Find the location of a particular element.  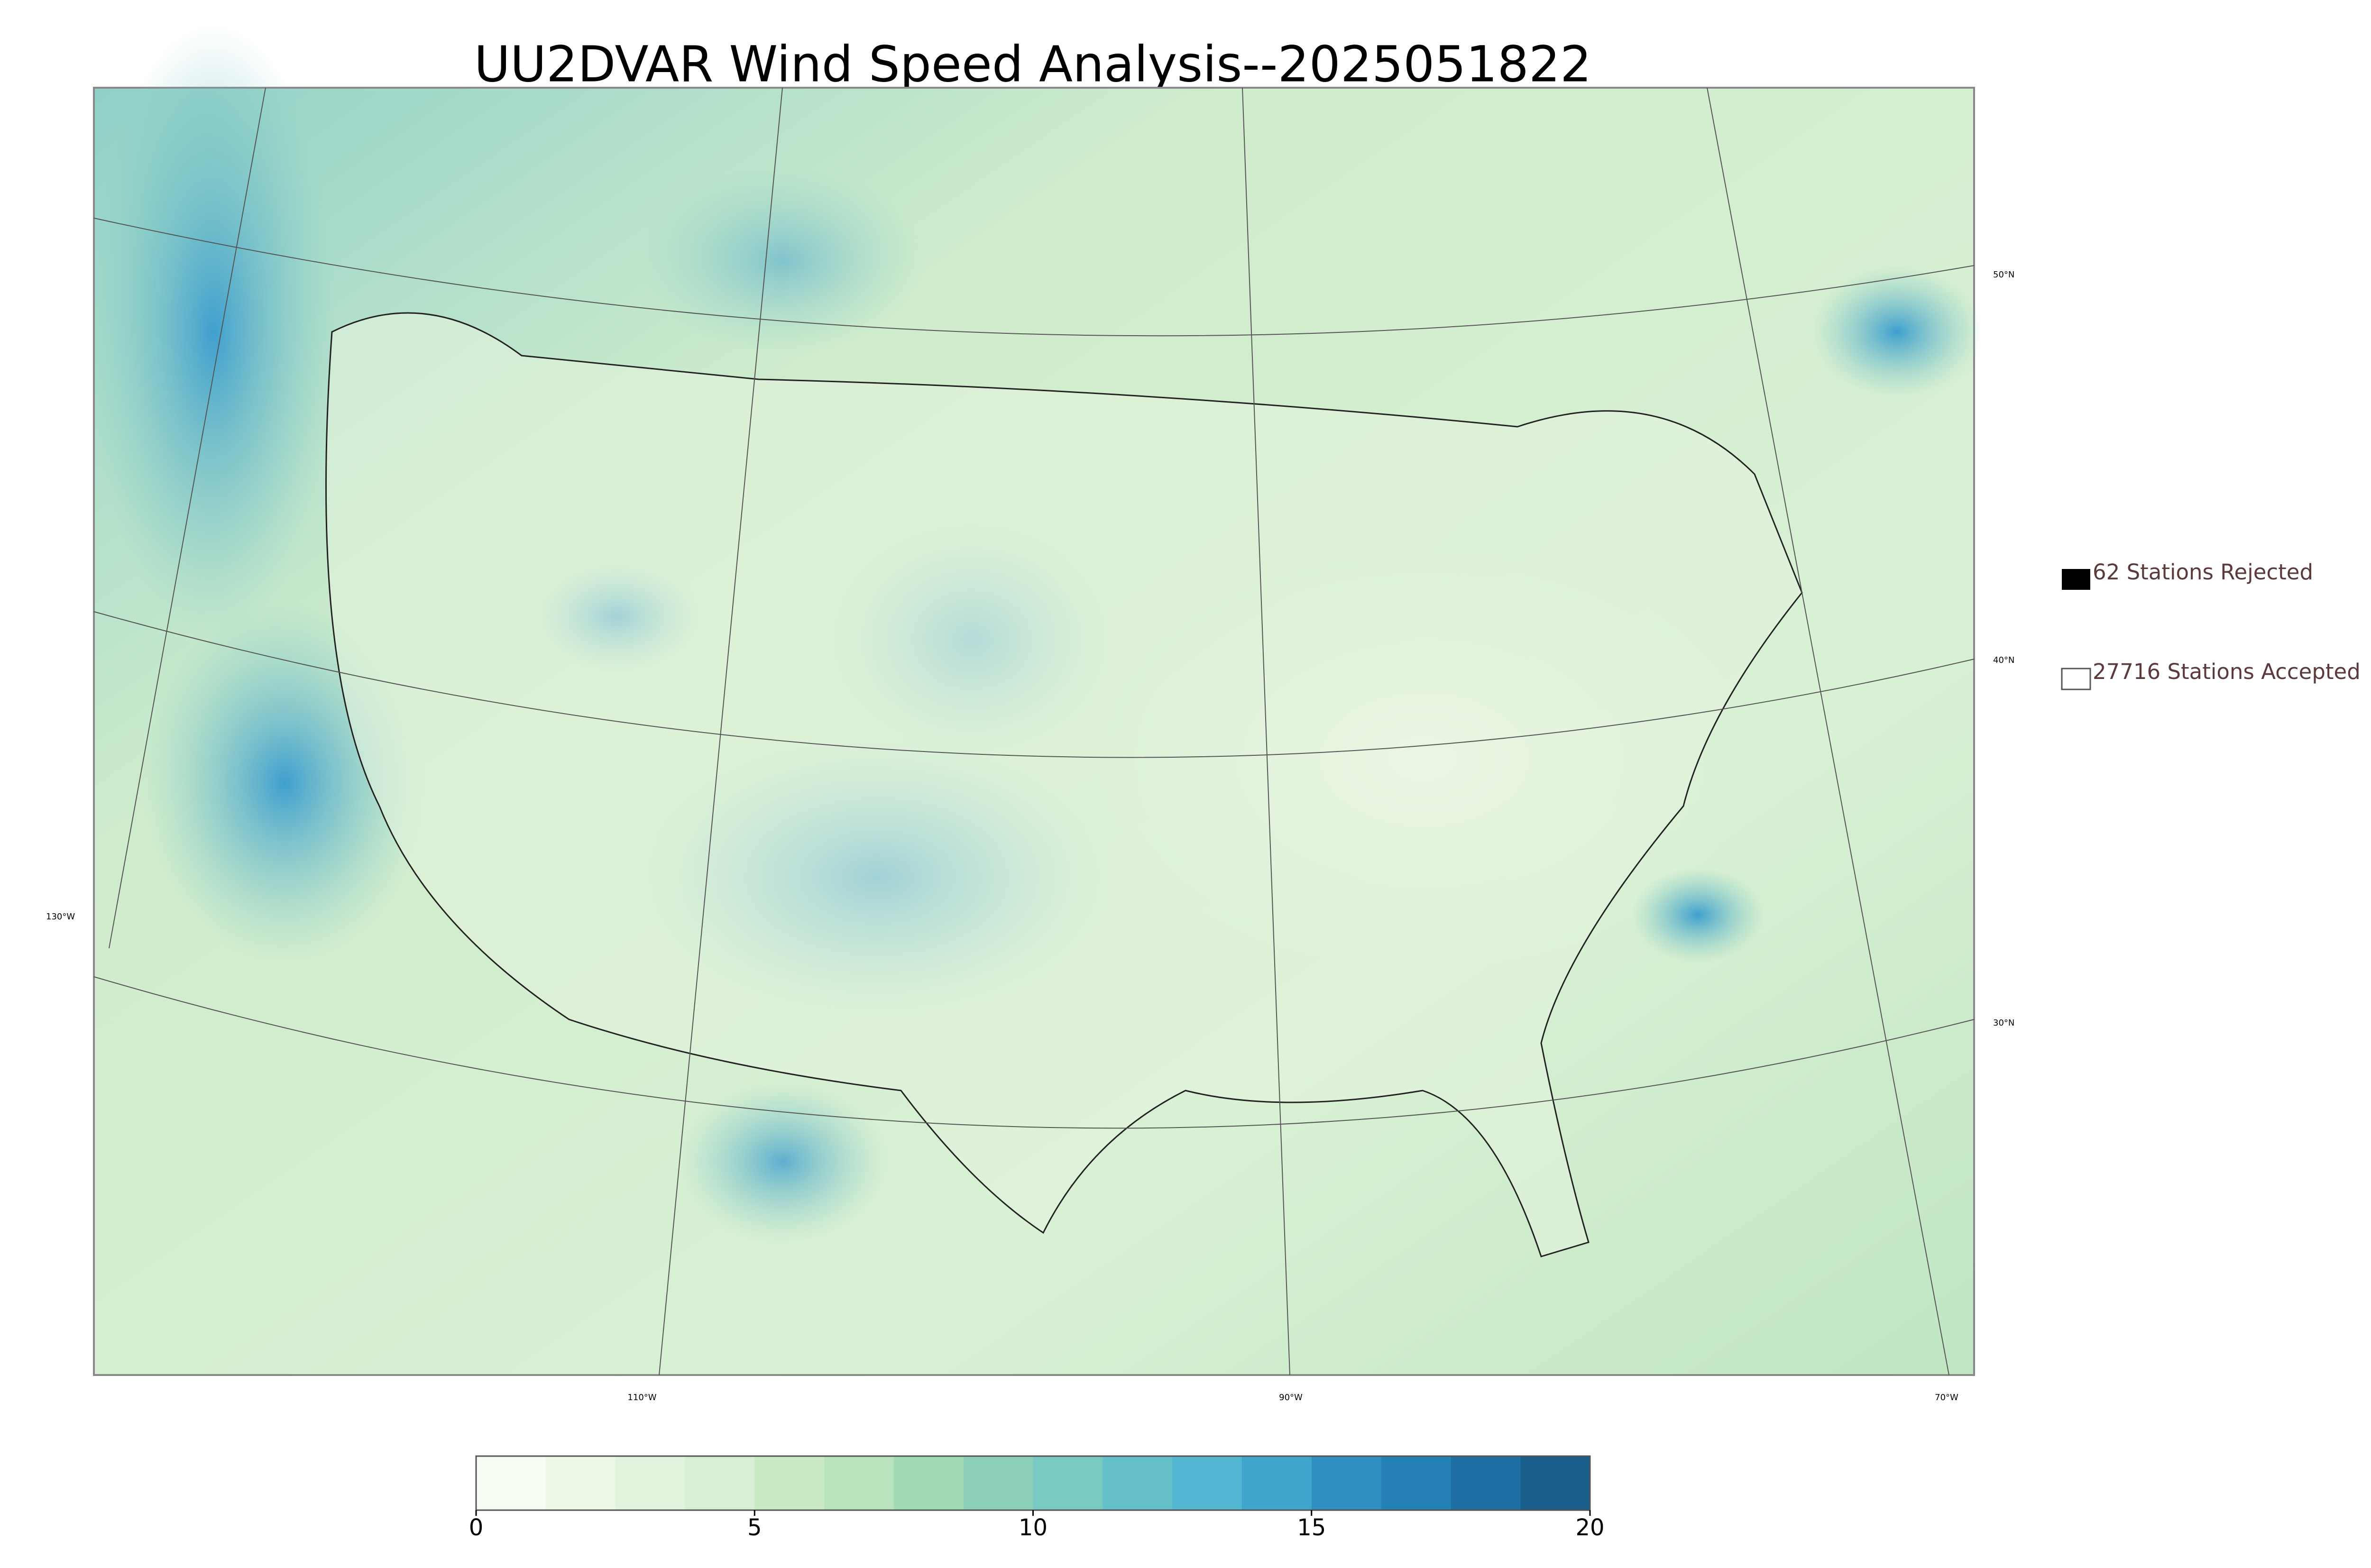

colorbar: 0 5 10 15 20 is located at coordinates (1037, 1498).